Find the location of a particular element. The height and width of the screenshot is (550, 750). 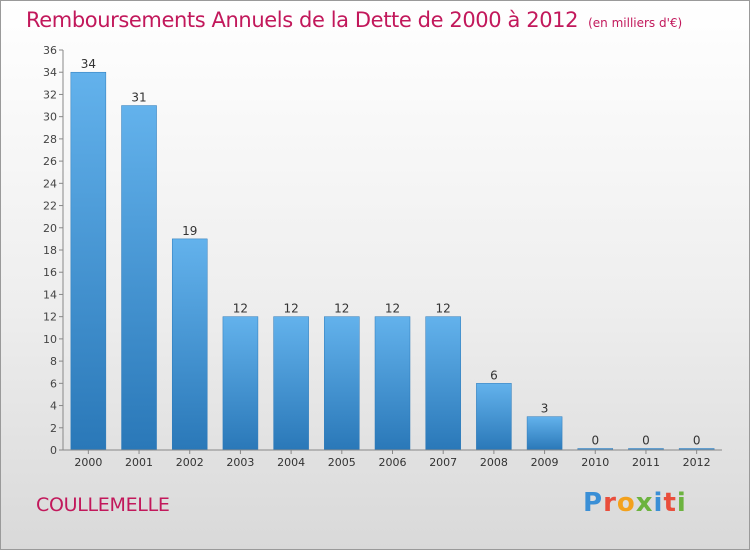

bar-2008 is located at coordinates (494, 417).